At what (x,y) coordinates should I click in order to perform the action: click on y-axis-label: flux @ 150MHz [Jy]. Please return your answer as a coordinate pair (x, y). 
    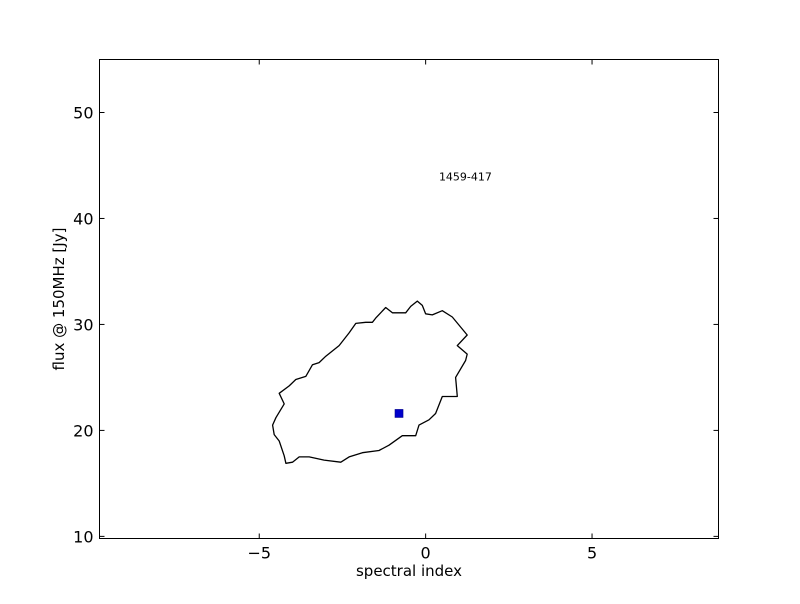
    Looking at the image, I should click on (59, 299).